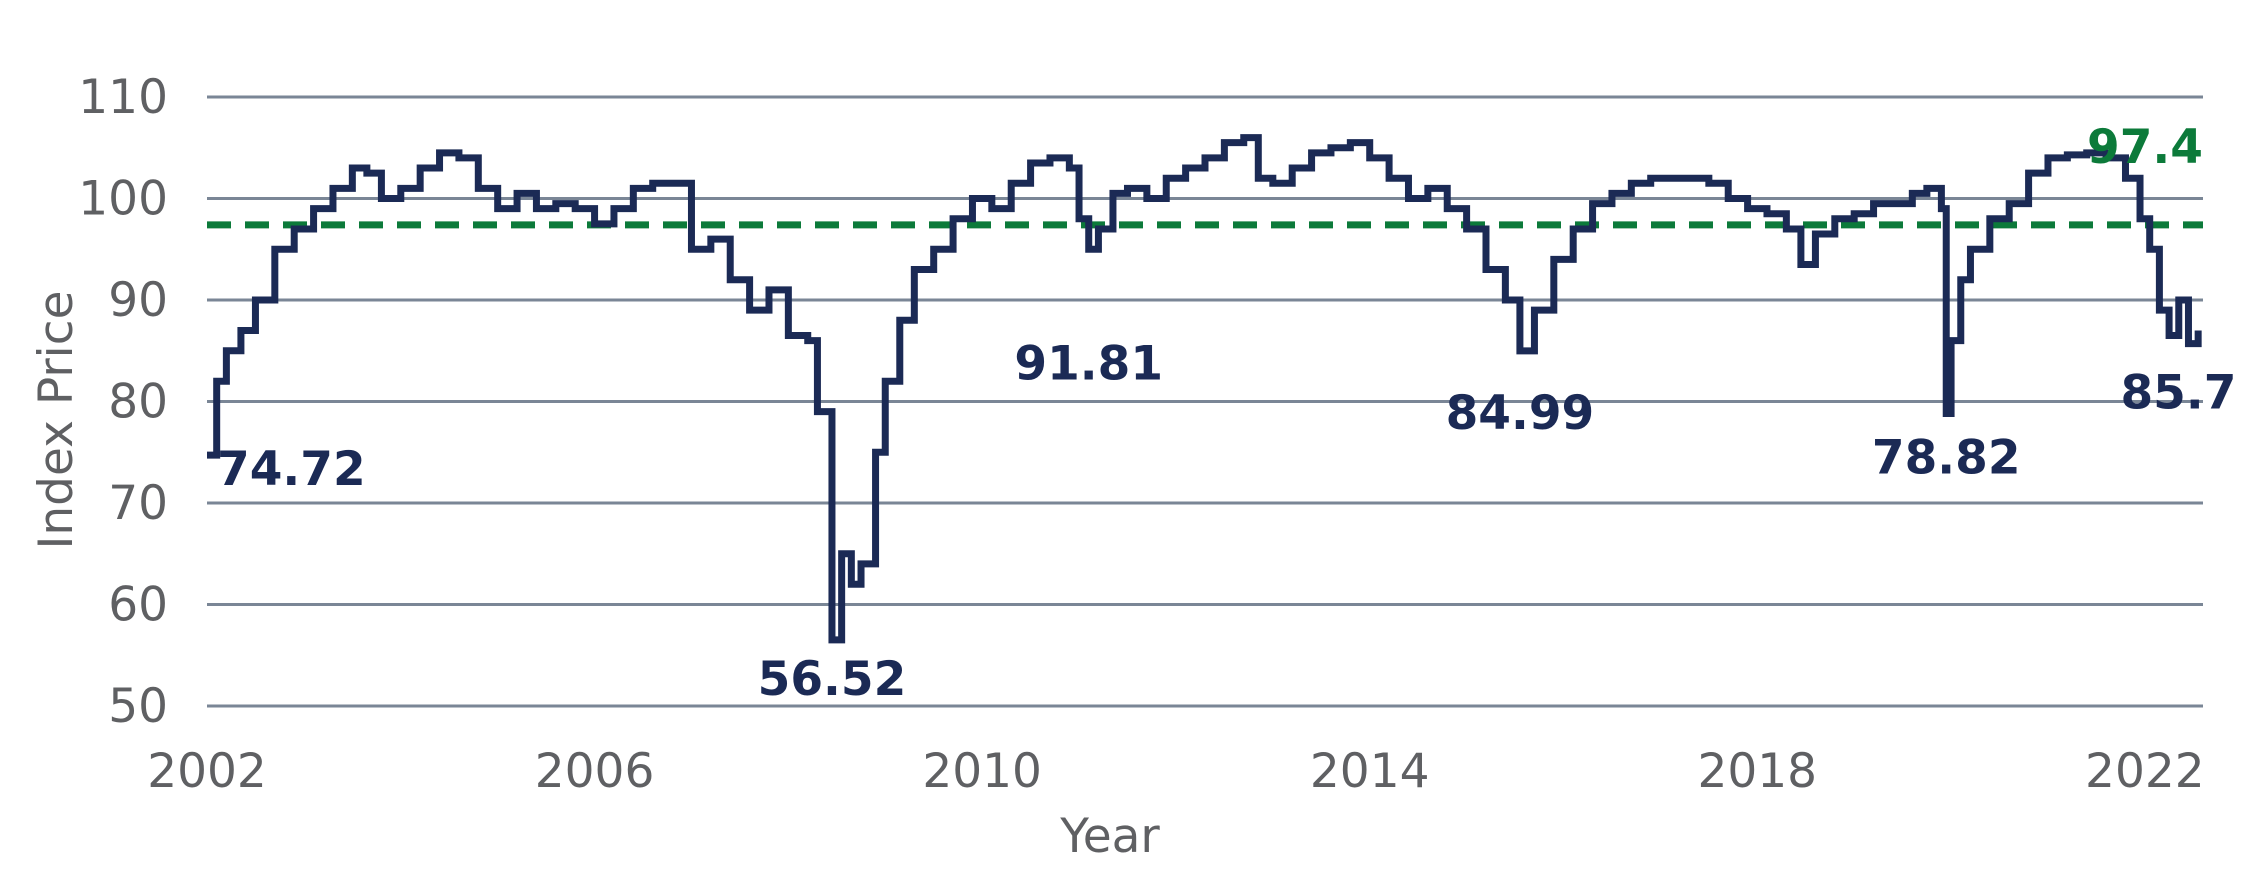 This screenshot has width=2251, height=871. I want to click on y-tick-label: 90, so click(138, 300).